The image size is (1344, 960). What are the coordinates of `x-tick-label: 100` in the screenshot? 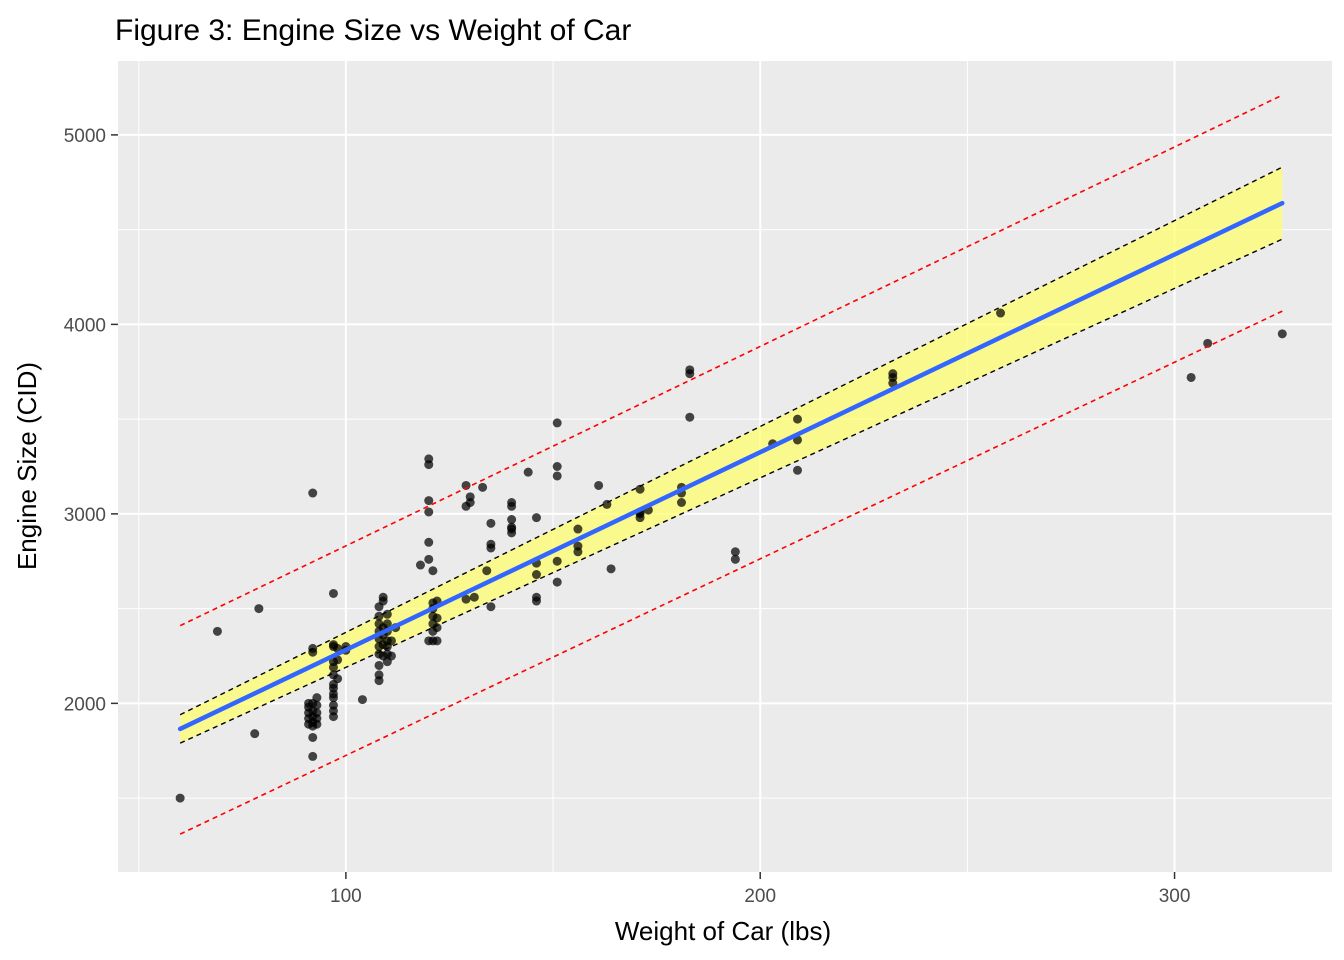 It's located at (346, 896).